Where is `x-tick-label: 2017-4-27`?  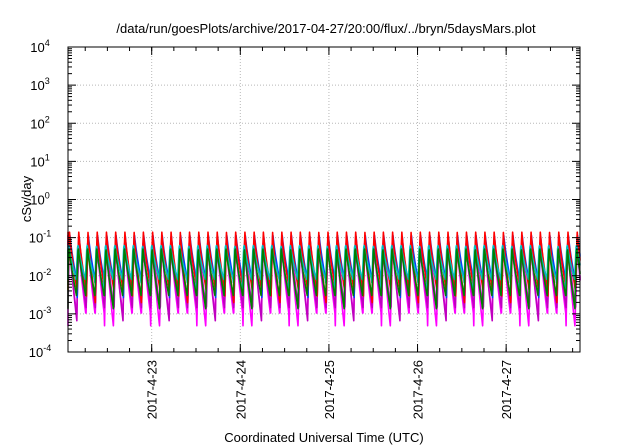 x-tick-label: 2017-4-27 is located at coordinates (506, 389).